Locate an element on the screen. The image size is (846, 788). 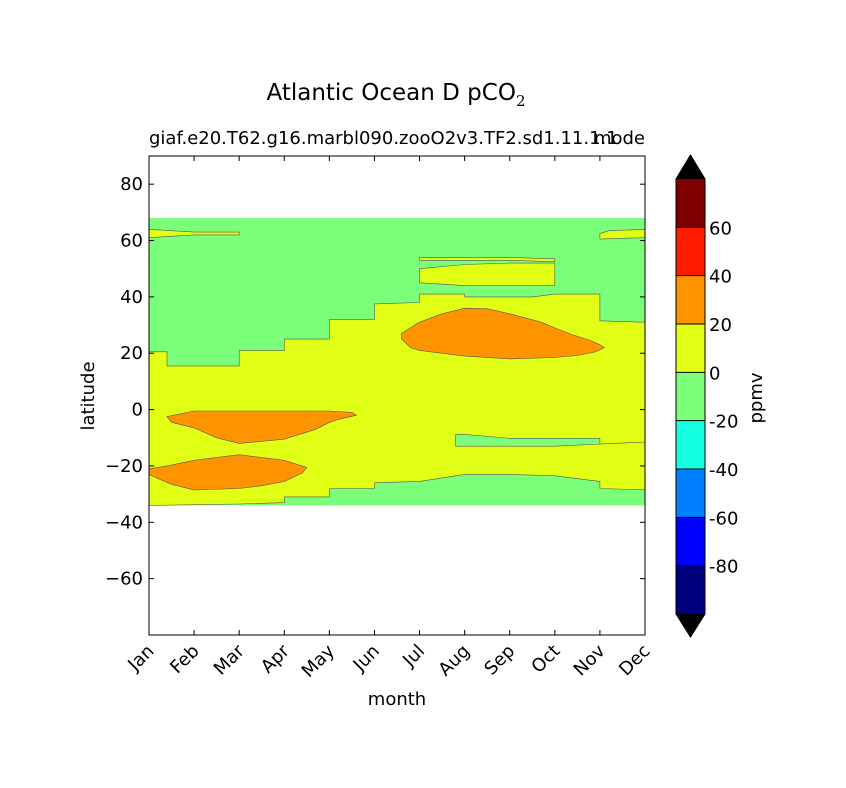
x-axis-label: month is located at coordinates (397, 699).